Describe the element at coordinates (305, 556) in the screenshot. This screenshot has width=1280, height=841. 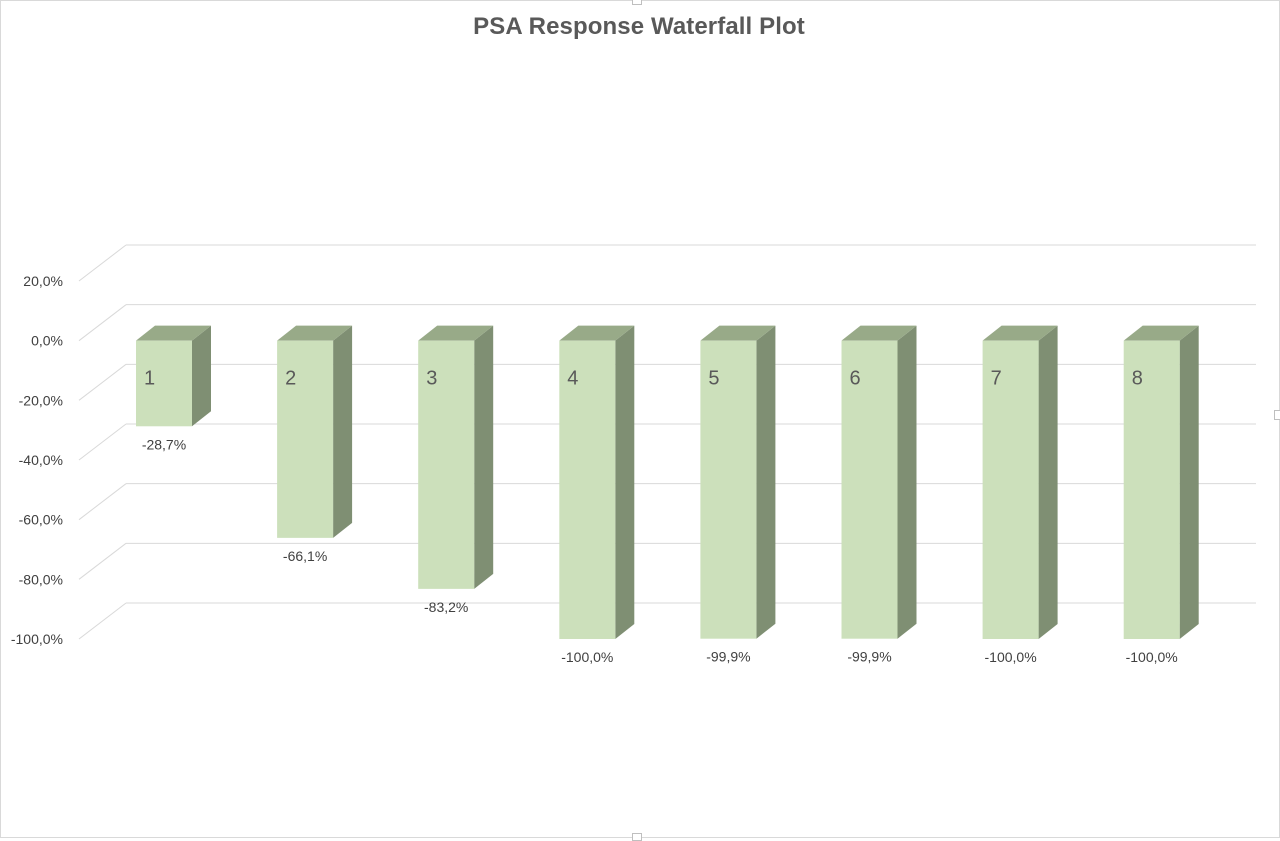
I see `data-label: -66,1%` at that location.